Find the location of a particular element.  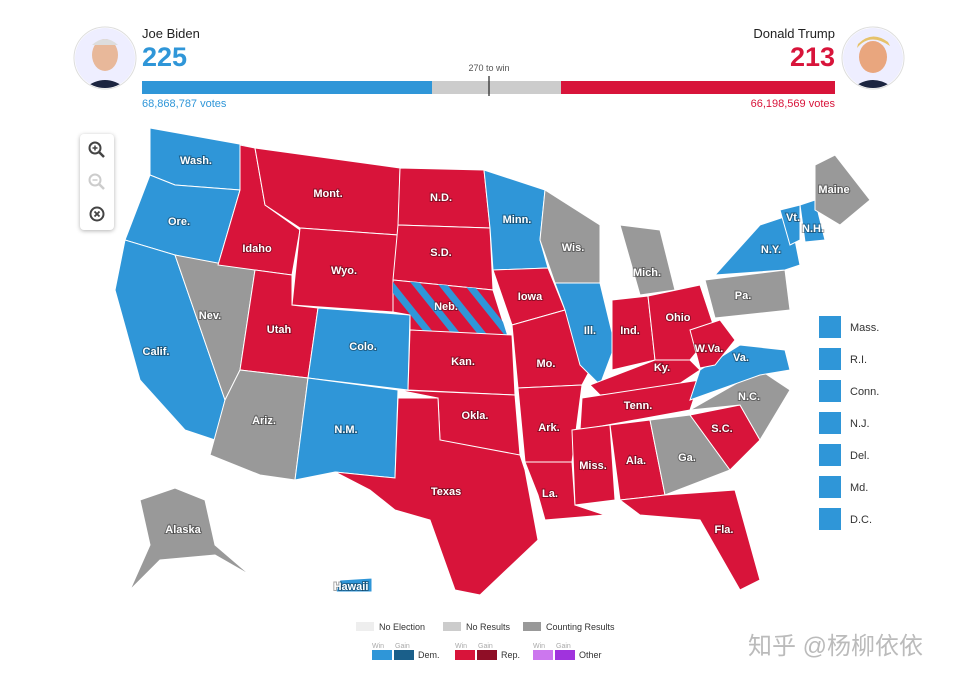

legend-label: No Results is located at coordinates (488, 627).